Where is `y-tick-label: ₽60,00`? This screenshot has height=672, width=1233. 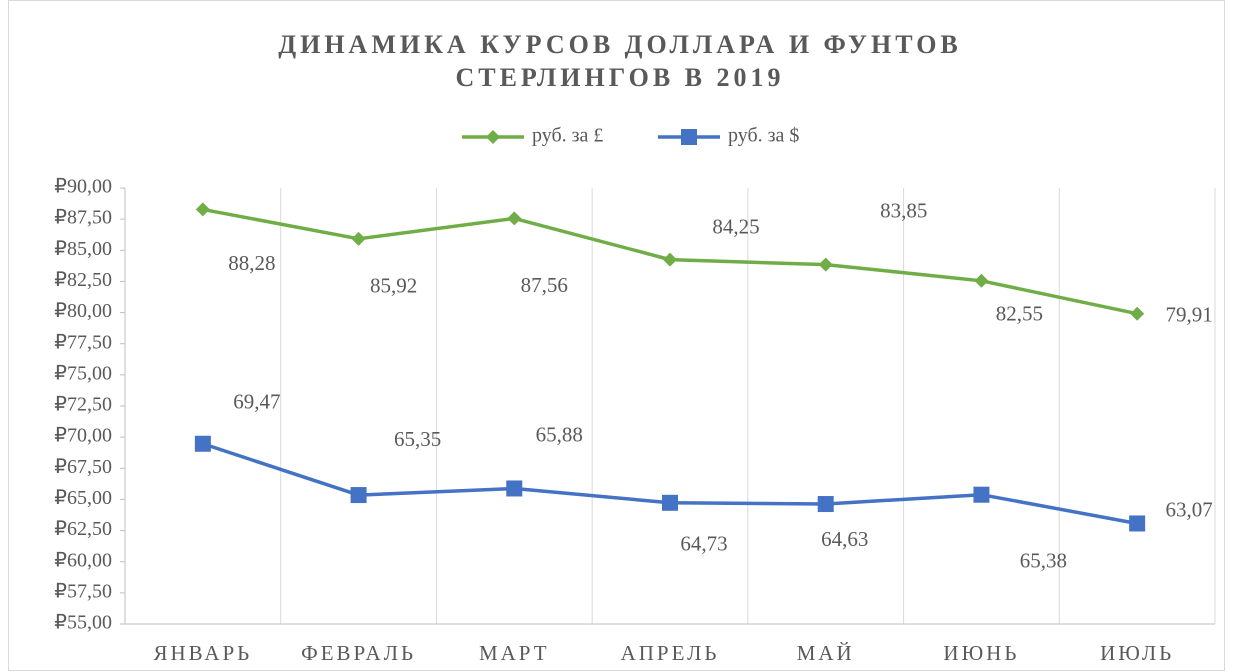
y-tick-label: ₽60,00 is located at coordinates (83, 560).